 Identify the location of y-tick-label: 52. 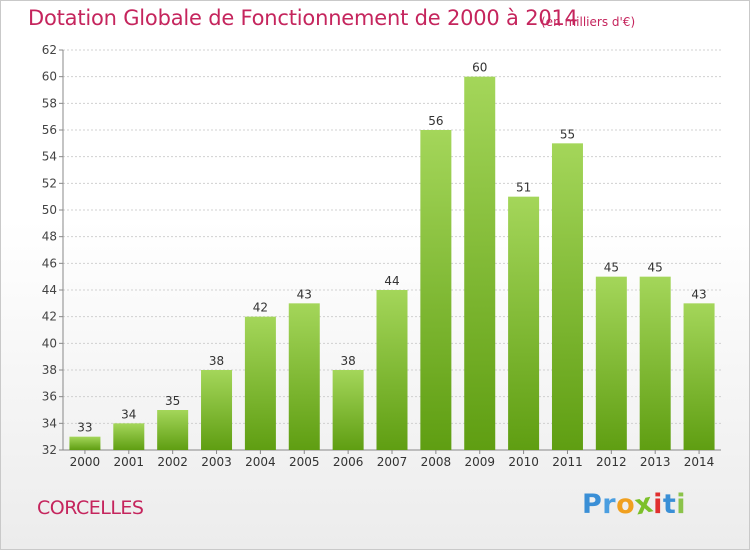
(49, 183).